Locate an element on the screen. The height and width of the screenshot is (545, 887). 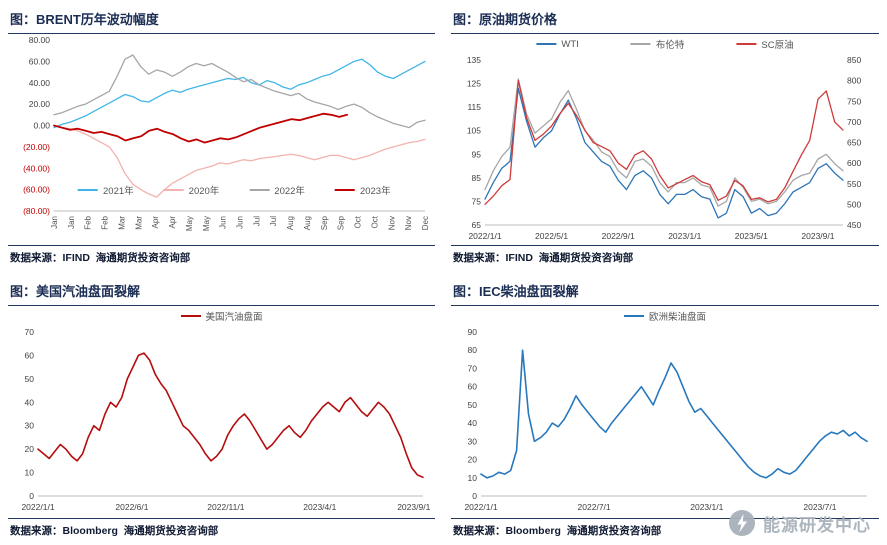
watermark: 能源研发中心 is located at coordinates (799, 523).